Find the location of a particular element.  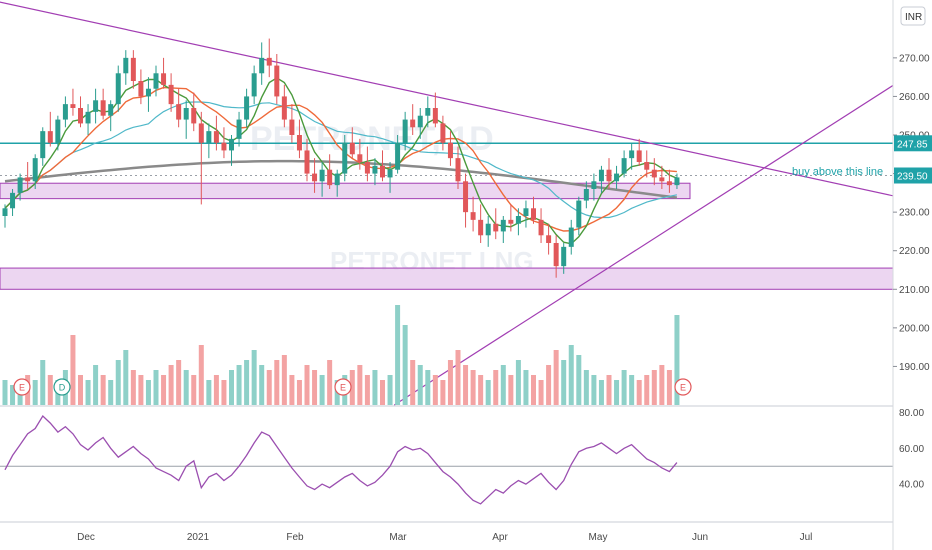

currency-badge is located at coordinates (913, 16).